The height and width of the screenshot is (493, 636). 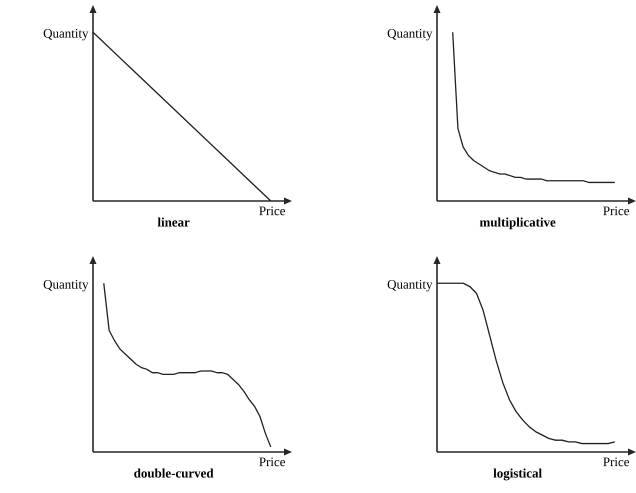 I want to click on text: double-curved, so click(x=174, y=473).